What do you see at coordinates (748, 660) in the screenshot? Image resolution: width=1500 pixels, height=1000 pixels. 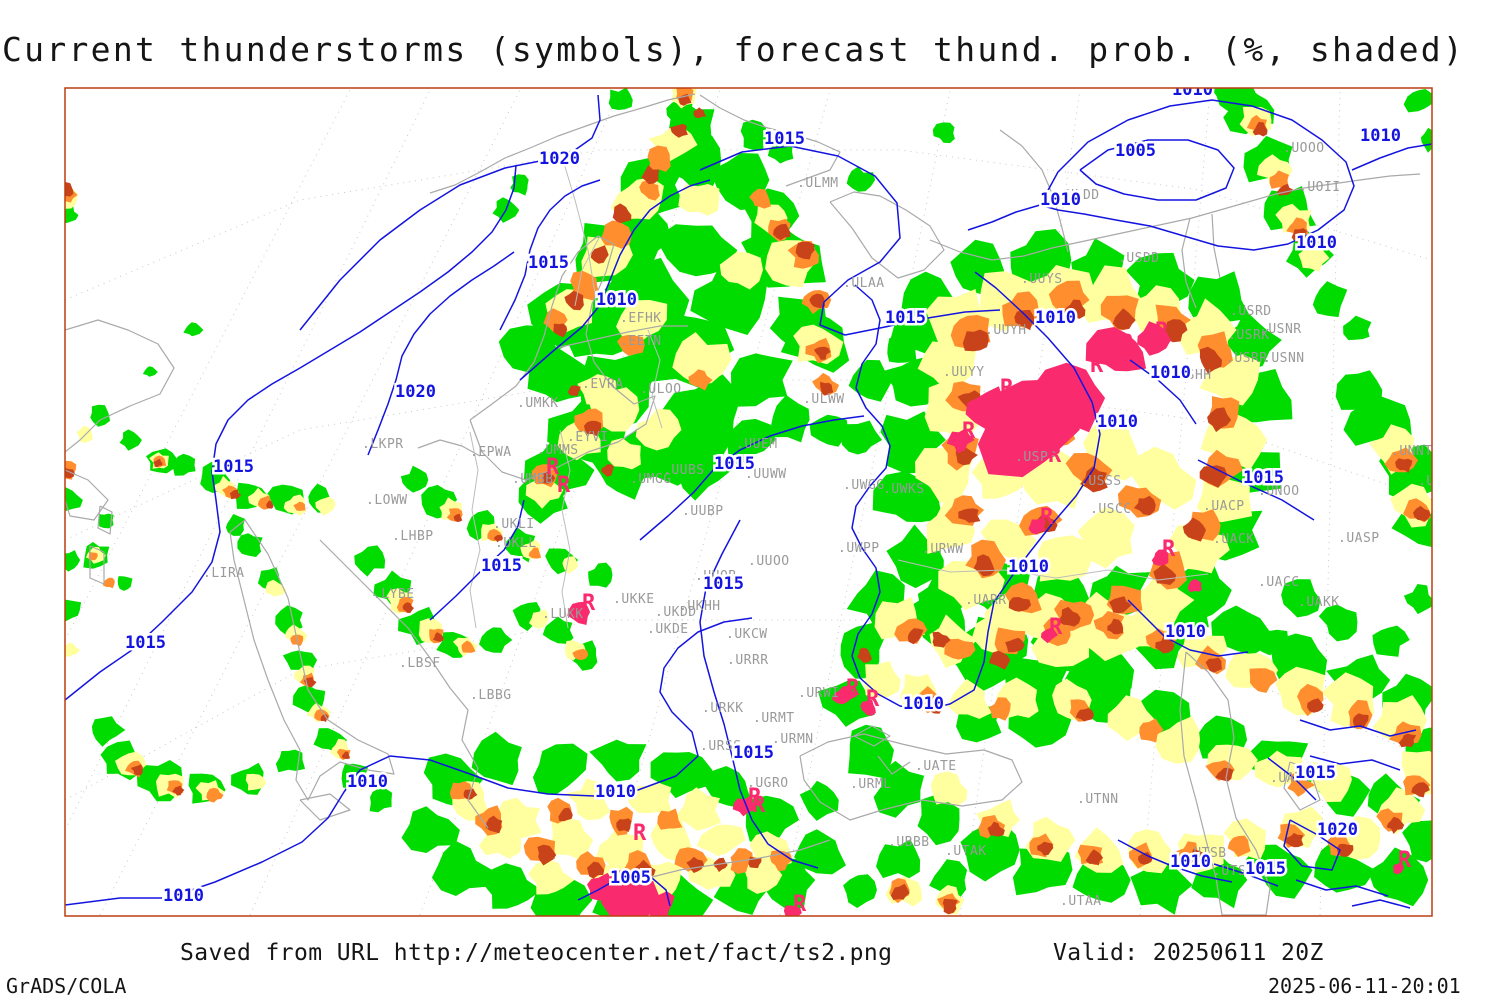 I see `station-label: .URRR` at bounding box center [748, 660].